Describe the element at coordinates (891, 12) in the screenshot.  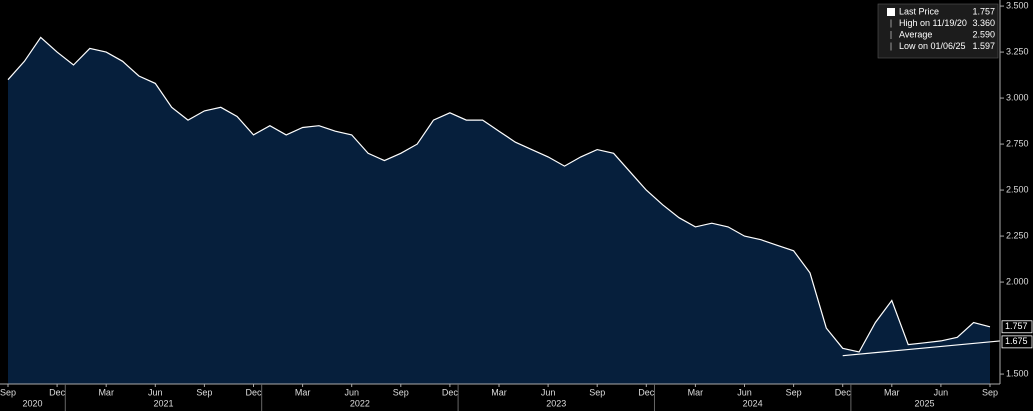
I see `legend-swatch` at that location.